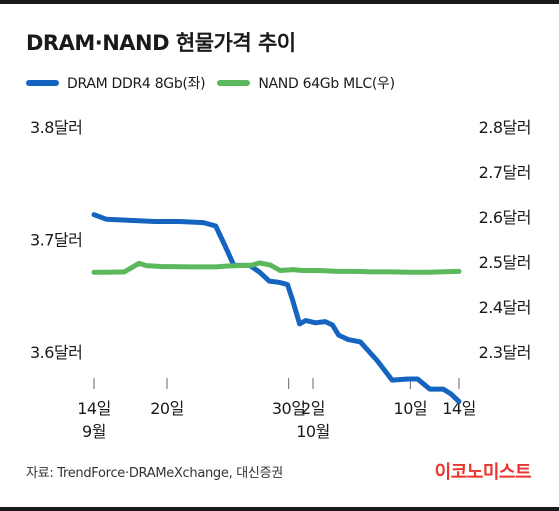  I want to click on x-axis-tick-label: 20일, so click(167, 408).